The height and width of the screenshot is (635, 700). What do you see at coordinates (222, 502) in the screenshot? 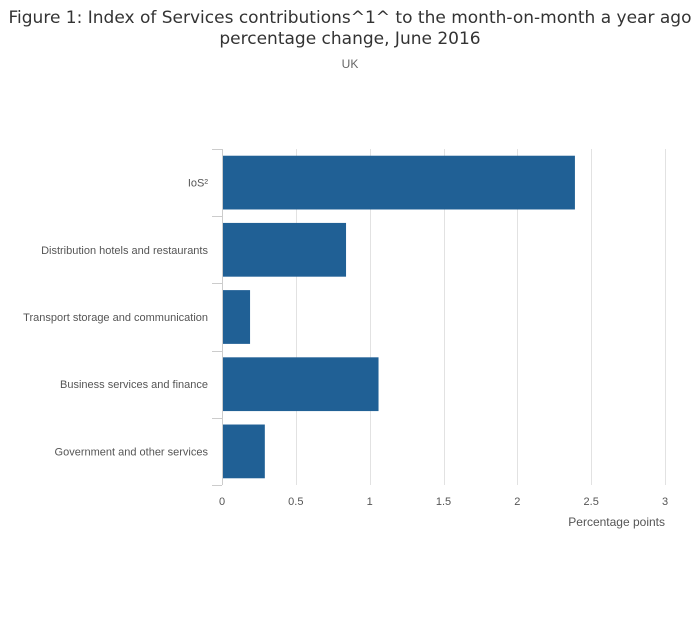
I see `x-tick-label: 0` at bounding box center [222, 502].